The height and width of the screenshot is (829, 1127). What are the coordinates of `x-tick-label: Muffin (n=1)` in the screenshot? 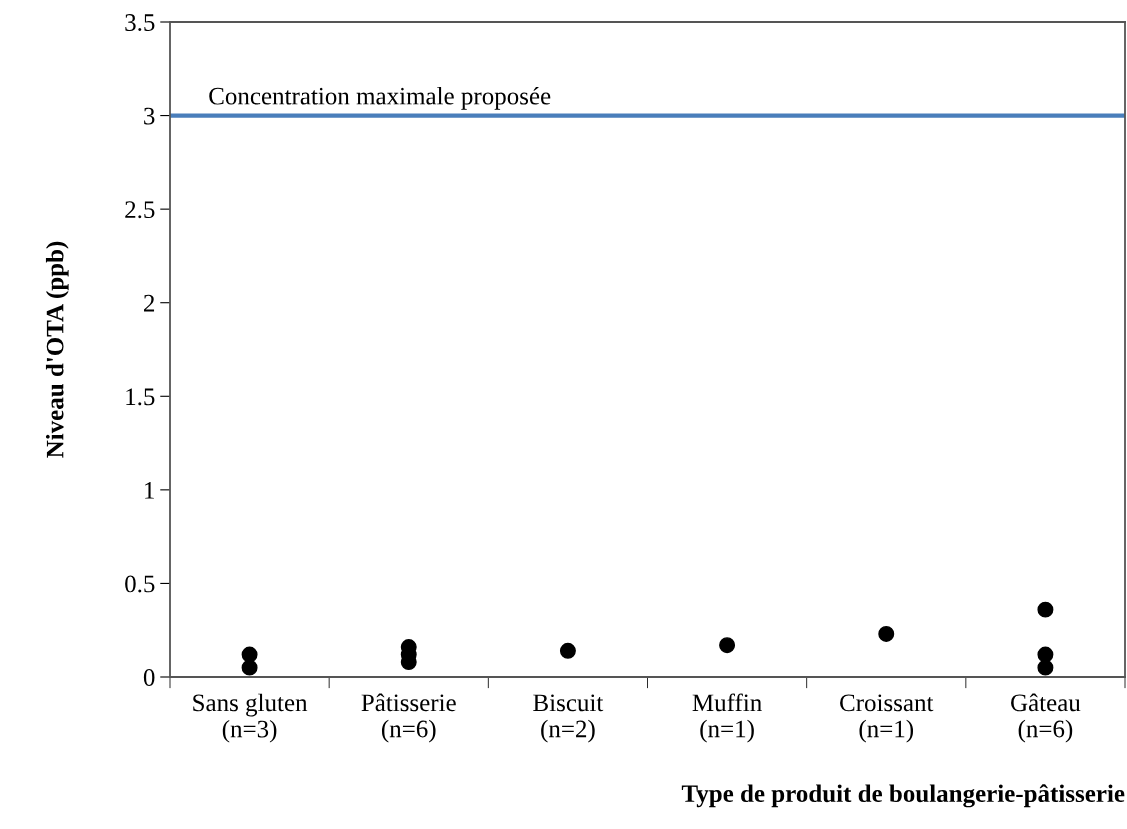 It's located at (727, 718).